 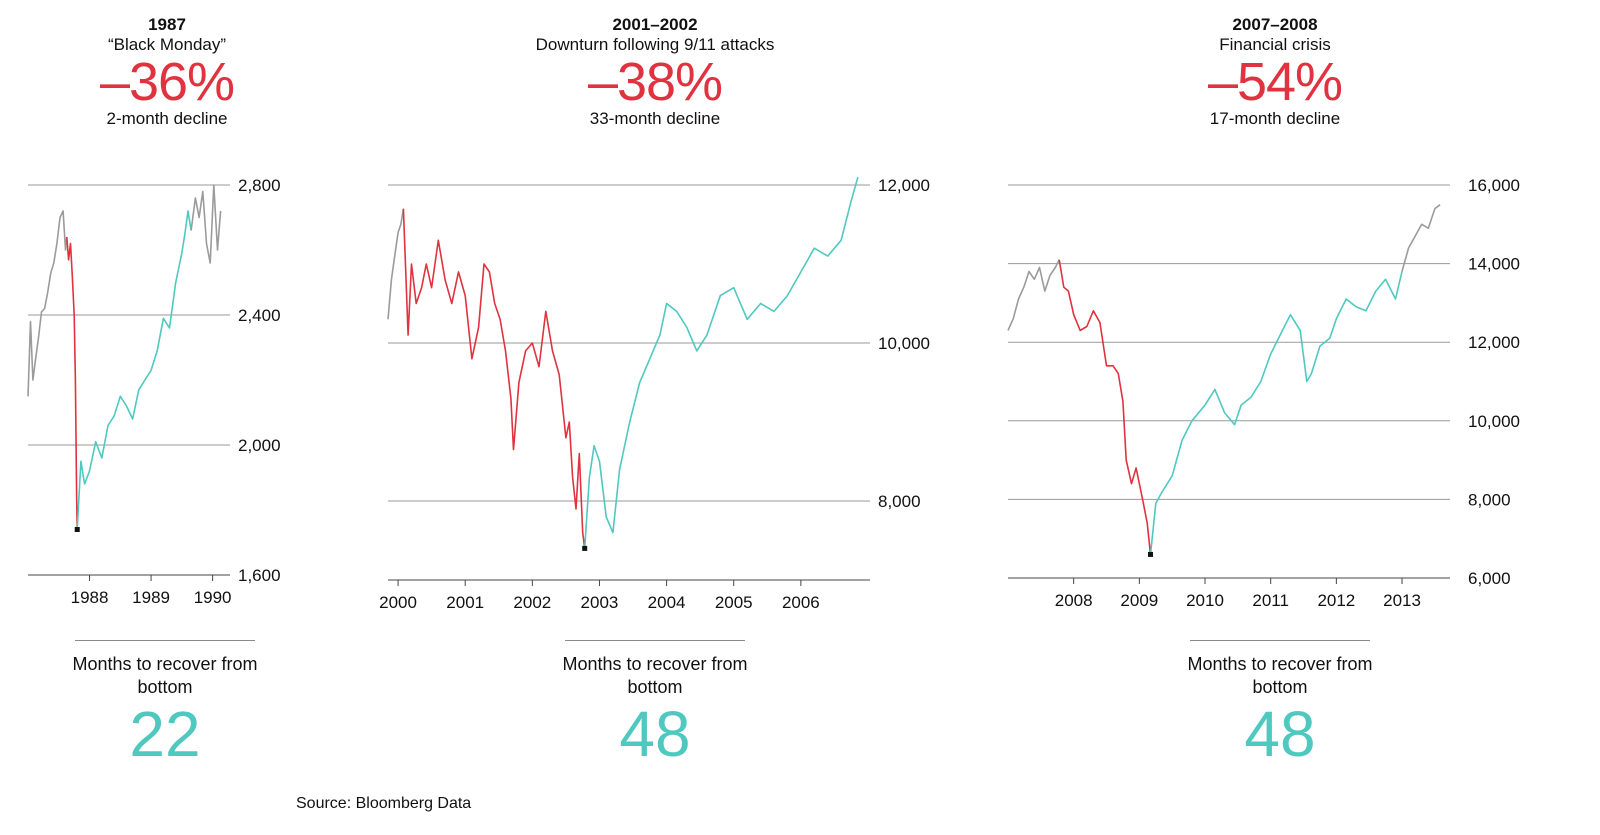 What do you see at coordinates (667, 602) in the screenshot?
I see `x-tick-label: 2004` at bounding box center [667, 602].